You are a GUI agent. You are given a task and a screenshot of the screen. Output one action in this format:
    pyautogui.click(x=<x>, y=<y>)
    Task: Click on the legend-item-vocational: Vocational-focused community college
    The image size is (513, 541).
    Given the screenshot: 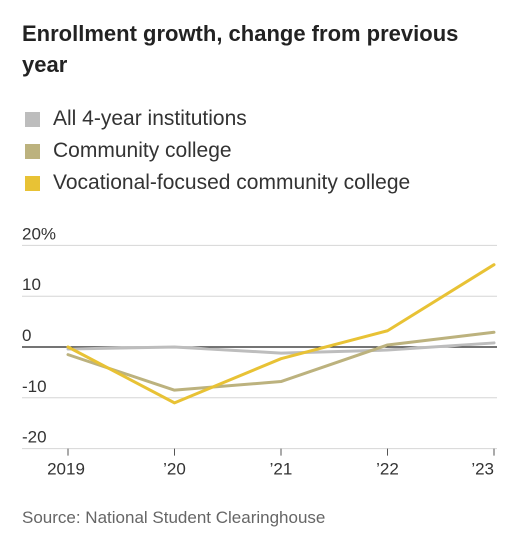 What is the action you would take?
    pyautogui.click(x=217, y=184)
    